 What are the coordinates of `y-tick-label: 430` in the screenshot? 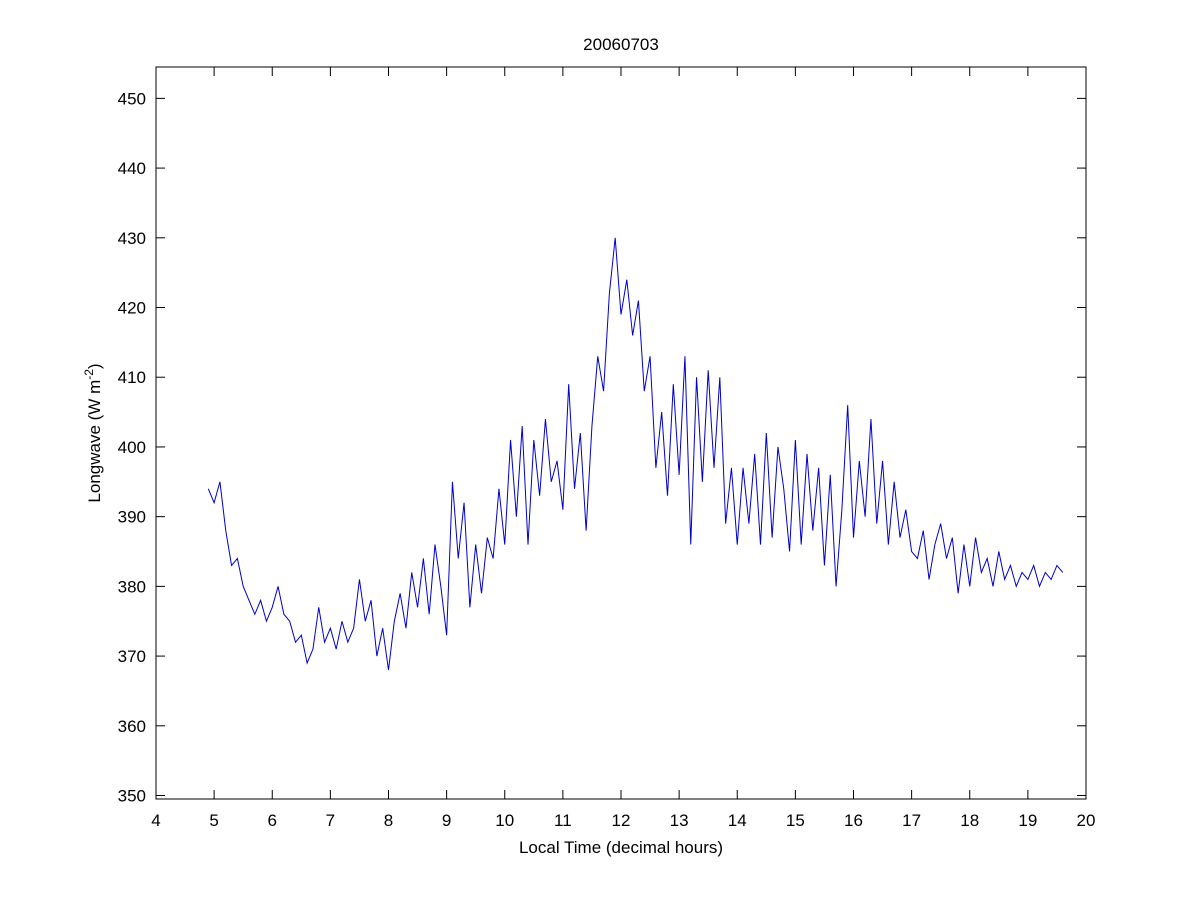 It's located at (132, 238).